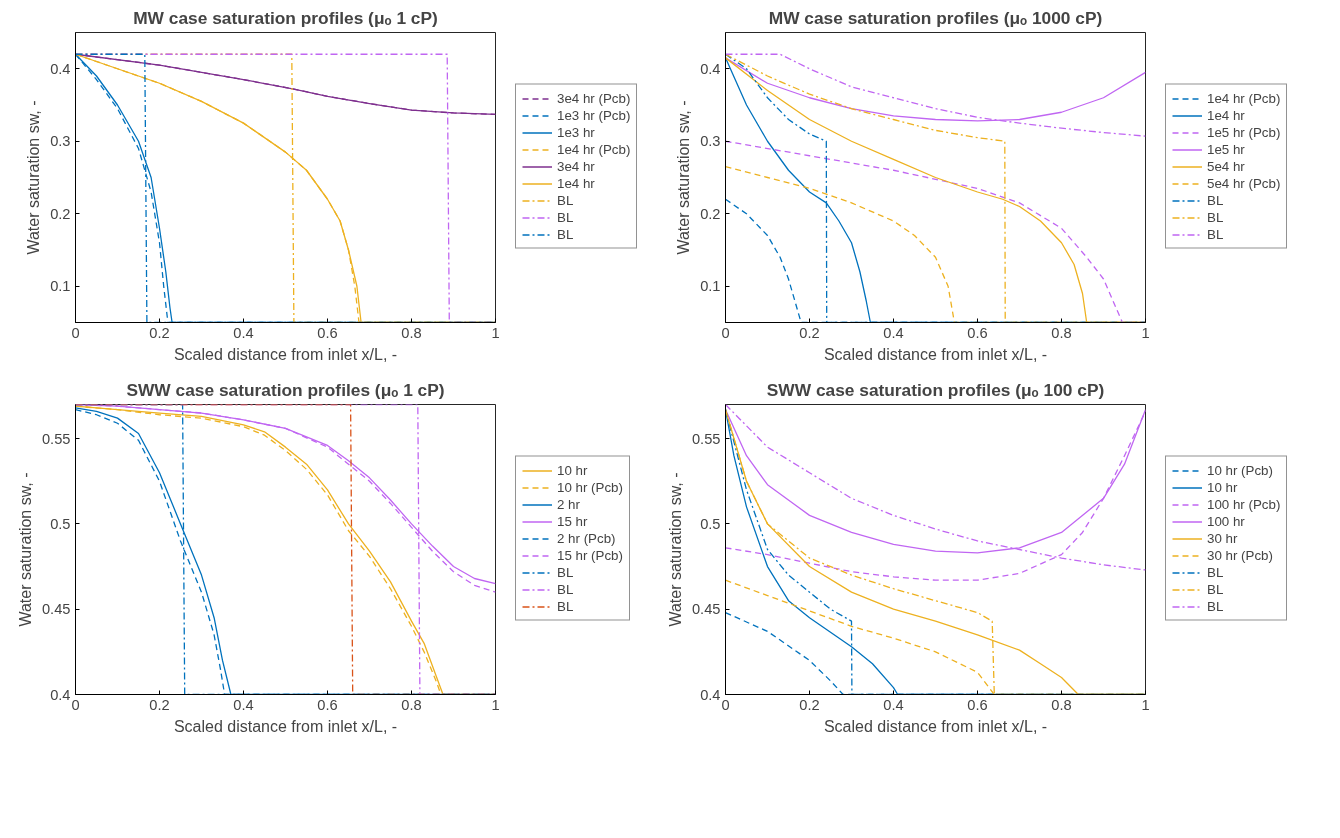  I want to click on legend-label: 3e4 hr (Pcb), so click(594, 98).